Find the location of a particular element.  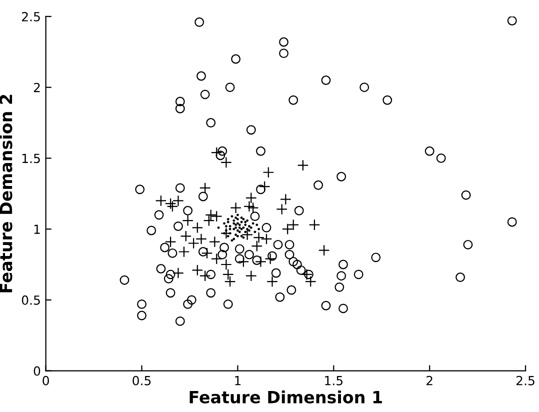

x-tick-label: 0 is located at coordinates (45, 381).